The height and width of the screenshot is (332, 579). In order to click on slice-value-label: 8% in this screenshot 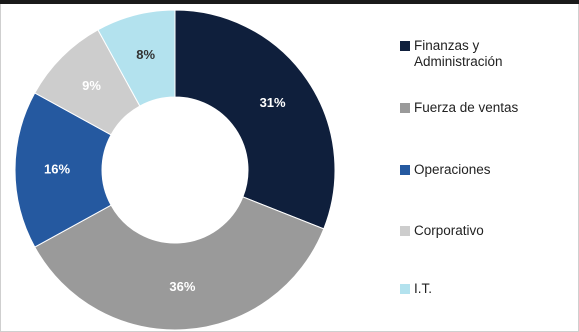, I will do `click(145, 54)`.